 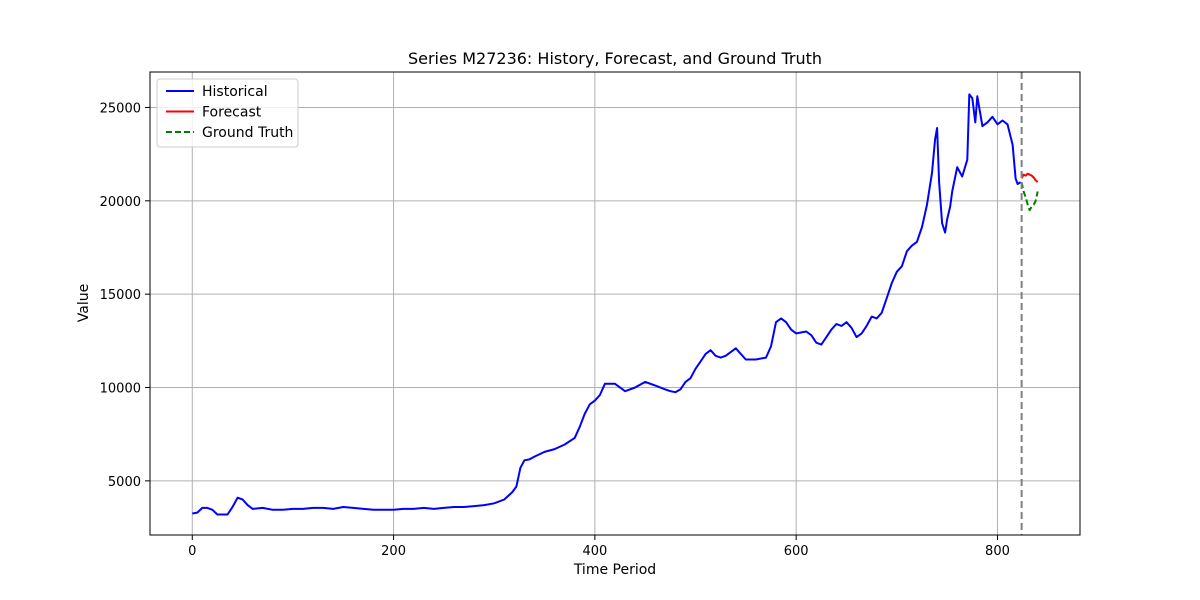 I want to click on y-tick-label: 10000, so click(x=120, y=389).